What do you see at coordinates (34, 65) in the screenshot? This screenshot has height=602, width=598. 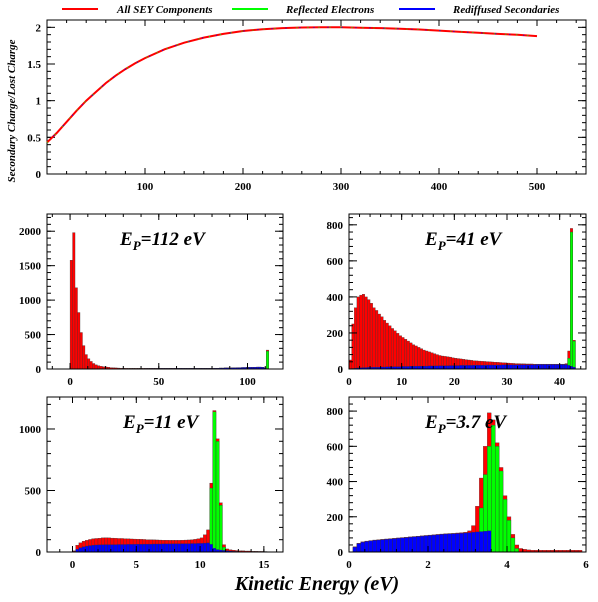 I see `y-tick-label: 1.5` at bounding box center [34, 65].